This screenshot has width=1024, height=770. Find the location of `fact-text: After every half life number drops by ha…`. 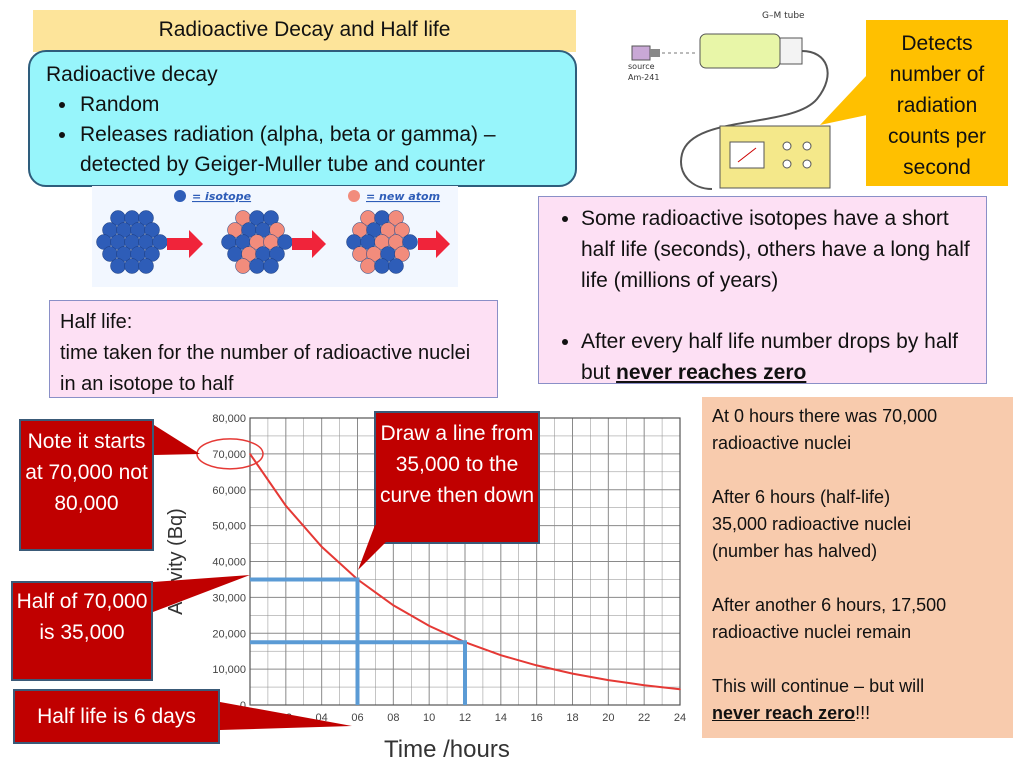

fact-text: After every half life number drops by ha… is located at coordinates (770, 357).